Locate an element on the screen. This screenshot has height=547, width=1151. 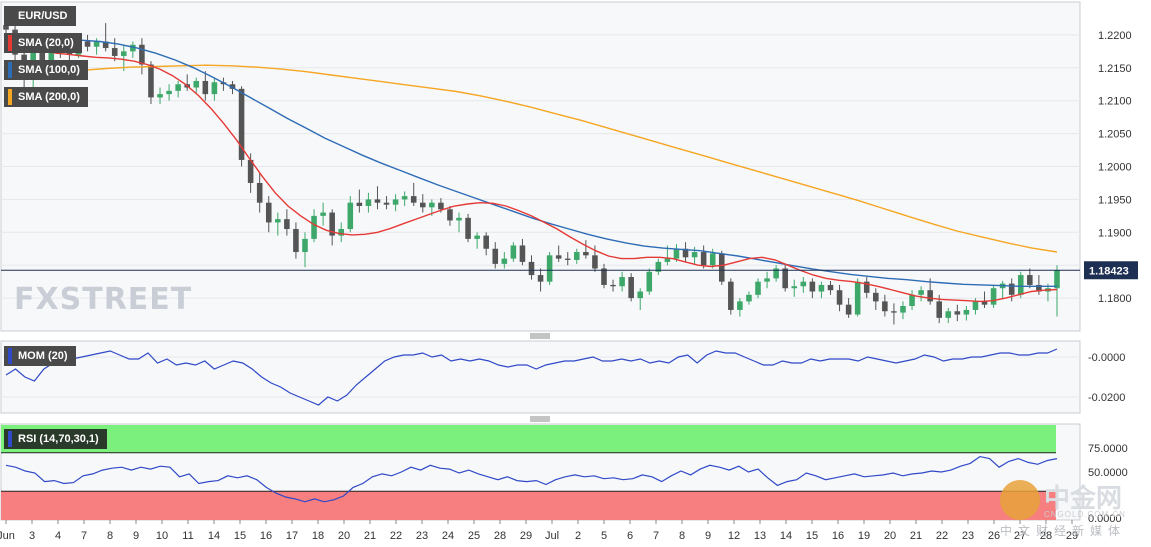
x-tick-label: 12 is located at coordinates (734, 536).